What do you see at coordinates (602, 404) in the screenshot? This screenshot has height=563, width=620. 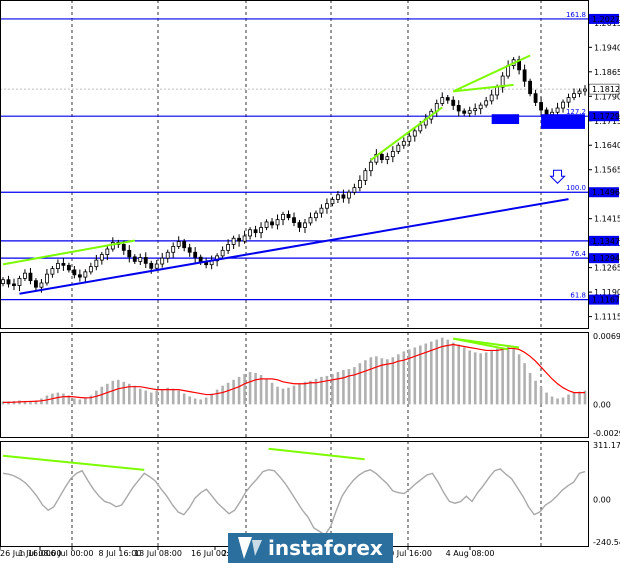 I see `macd-tick-label: 0.00` at bounding box center [602, 404].